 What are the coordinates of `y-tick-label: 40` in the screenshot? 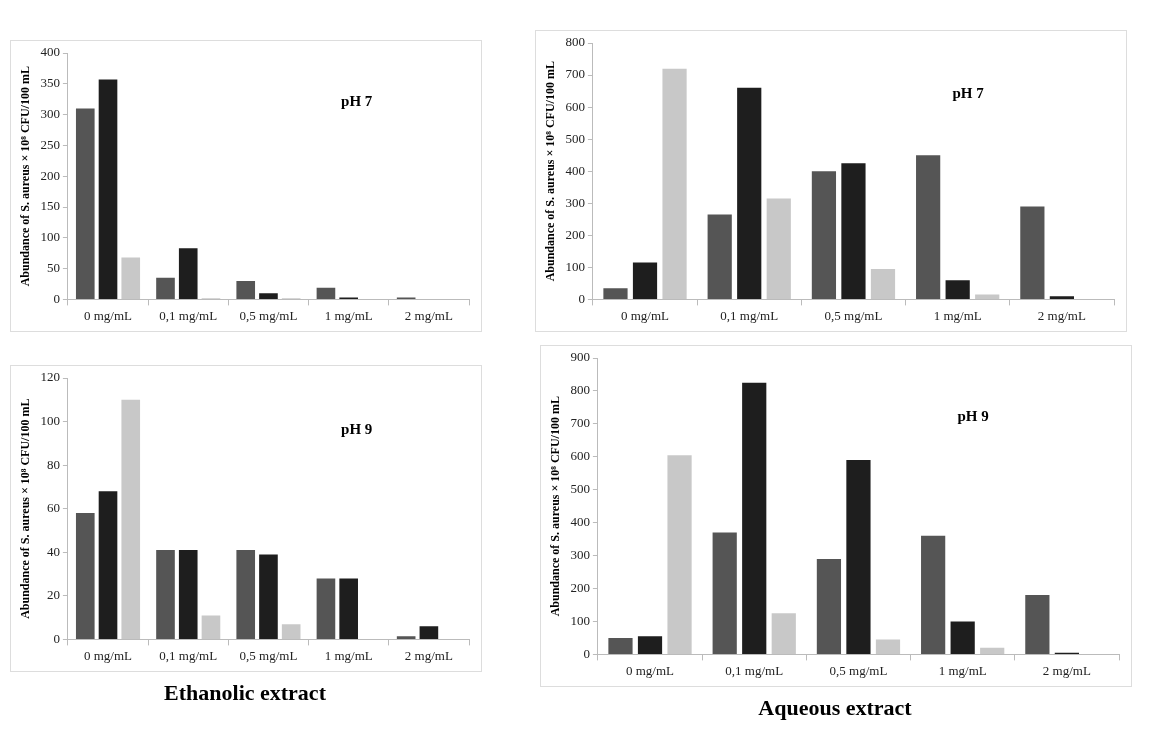 It's located at (53, 551).